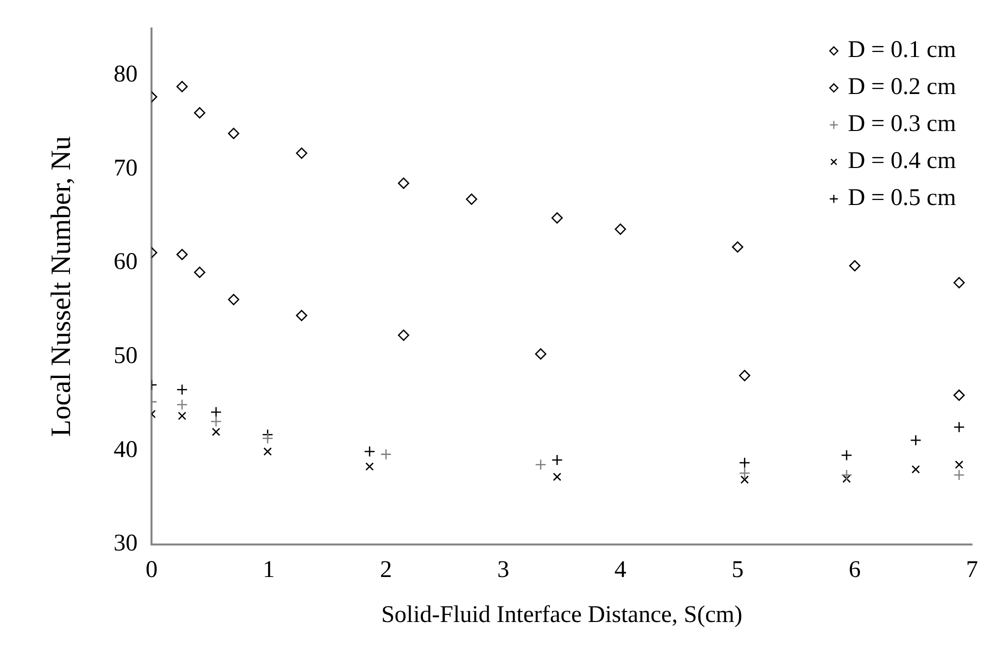 The image size is (1000, 646). I want to click on y-tick-label: 30, so click(126, 543).